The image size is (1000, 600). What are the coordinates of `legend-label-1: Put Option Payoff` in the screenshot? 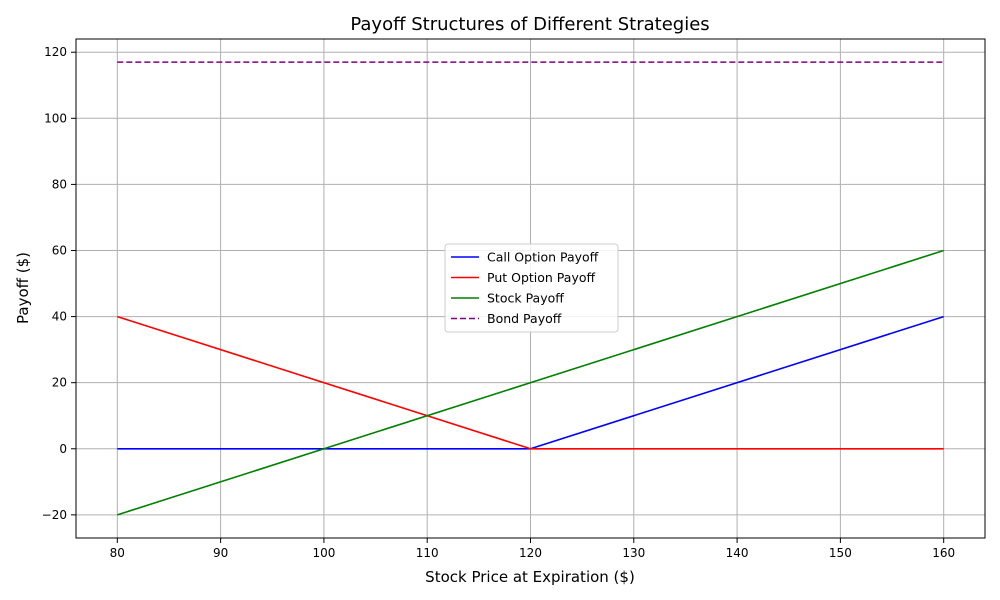 It's located at (541, 277).